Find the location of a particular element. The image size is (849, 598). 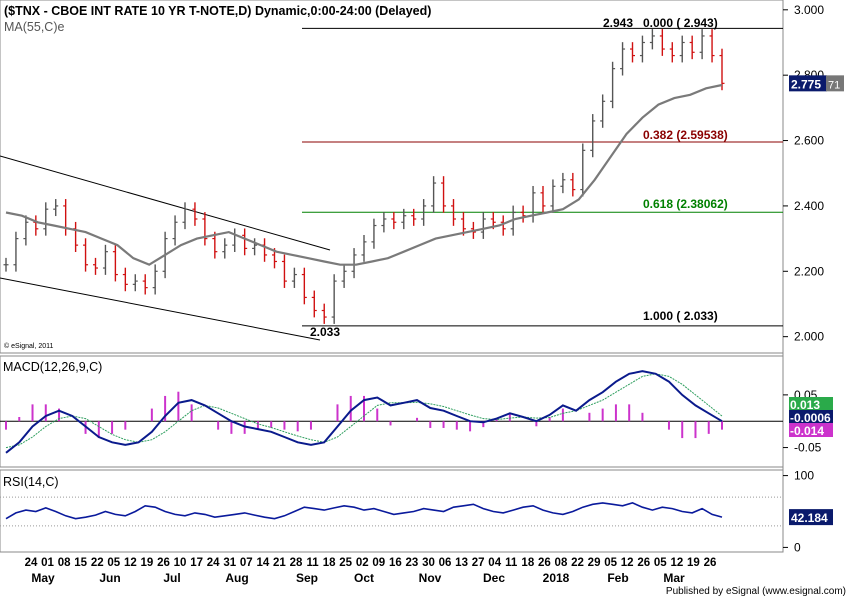

rsi-title: RSI(14,C) is located at coordinates (31, 482).